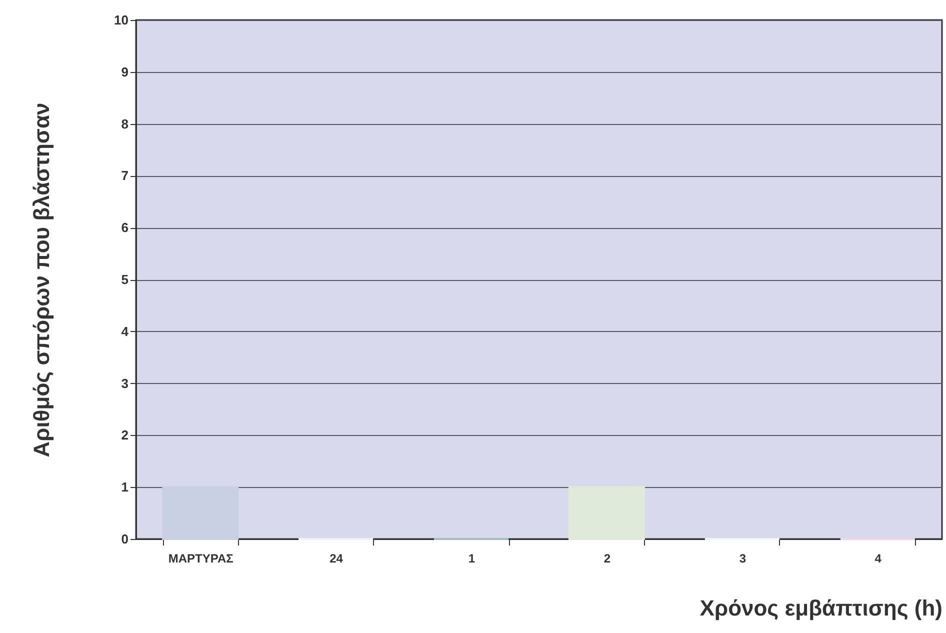  What do you see at coordinates (121, 20) in the screenshot?
I see `y-tick-label: 10` at bounding box center [121, 20].